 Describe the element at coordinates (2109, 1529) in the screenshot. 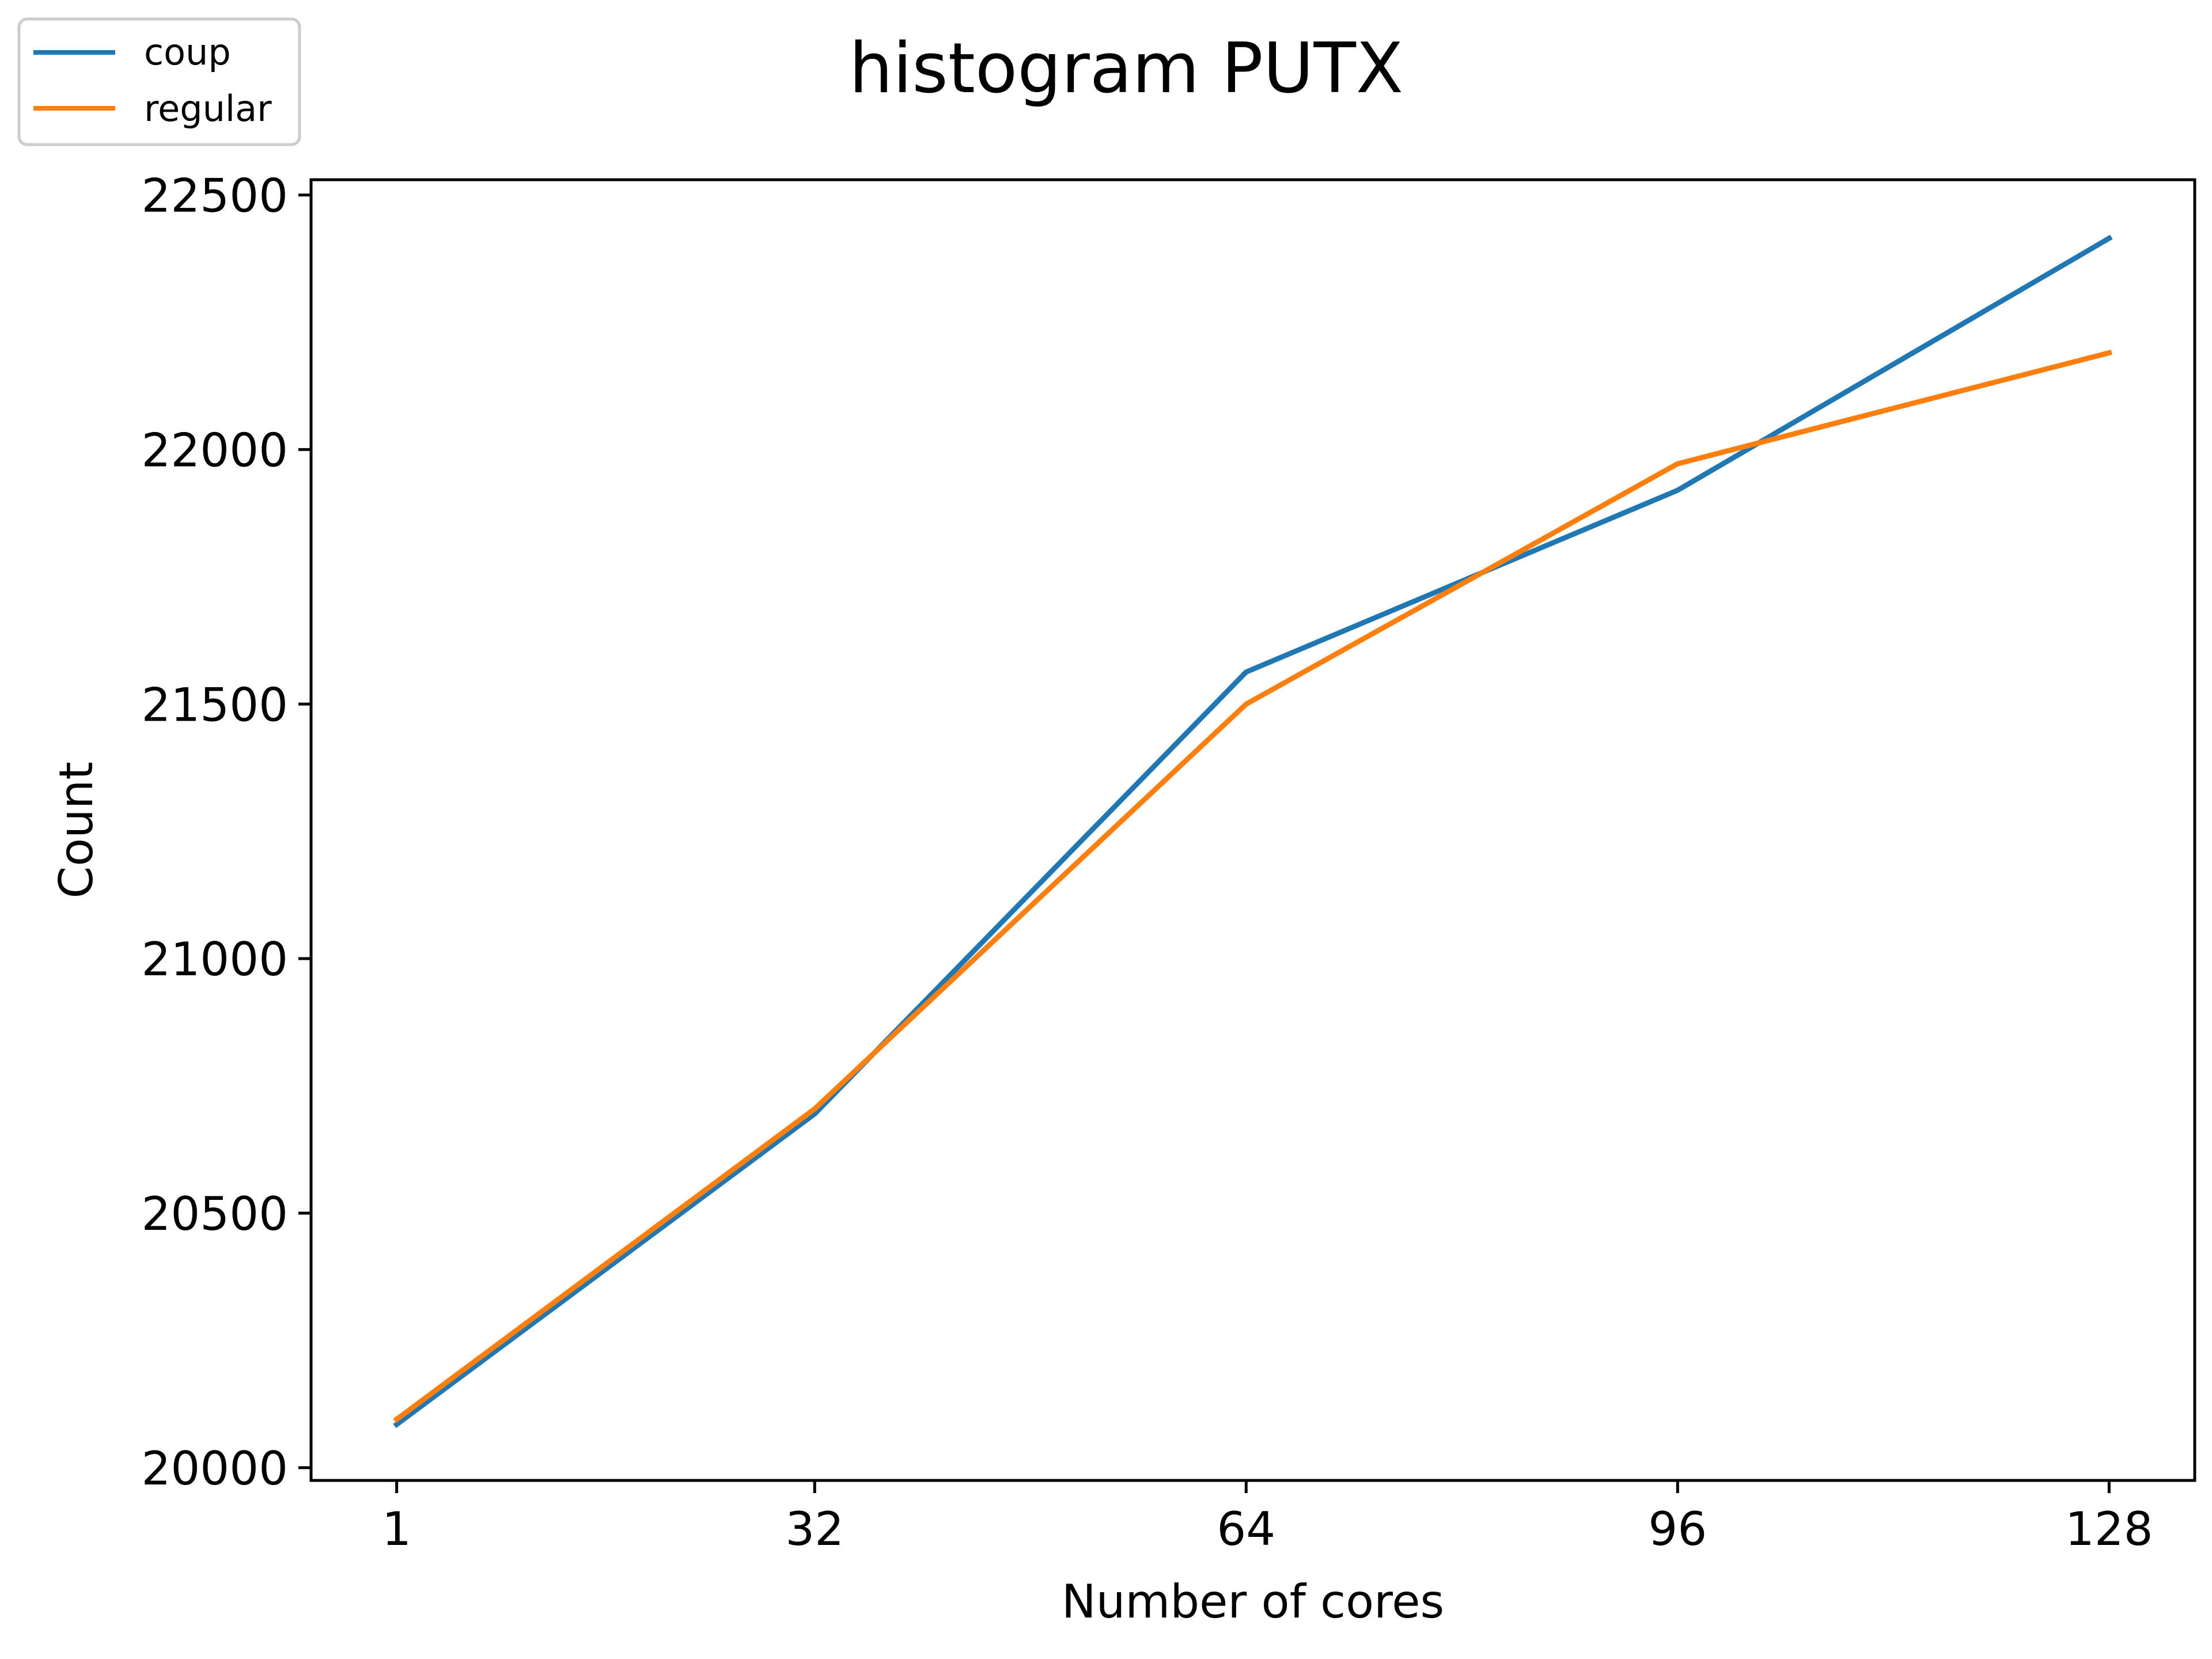

I see `x-tick-label: 128` at that location.